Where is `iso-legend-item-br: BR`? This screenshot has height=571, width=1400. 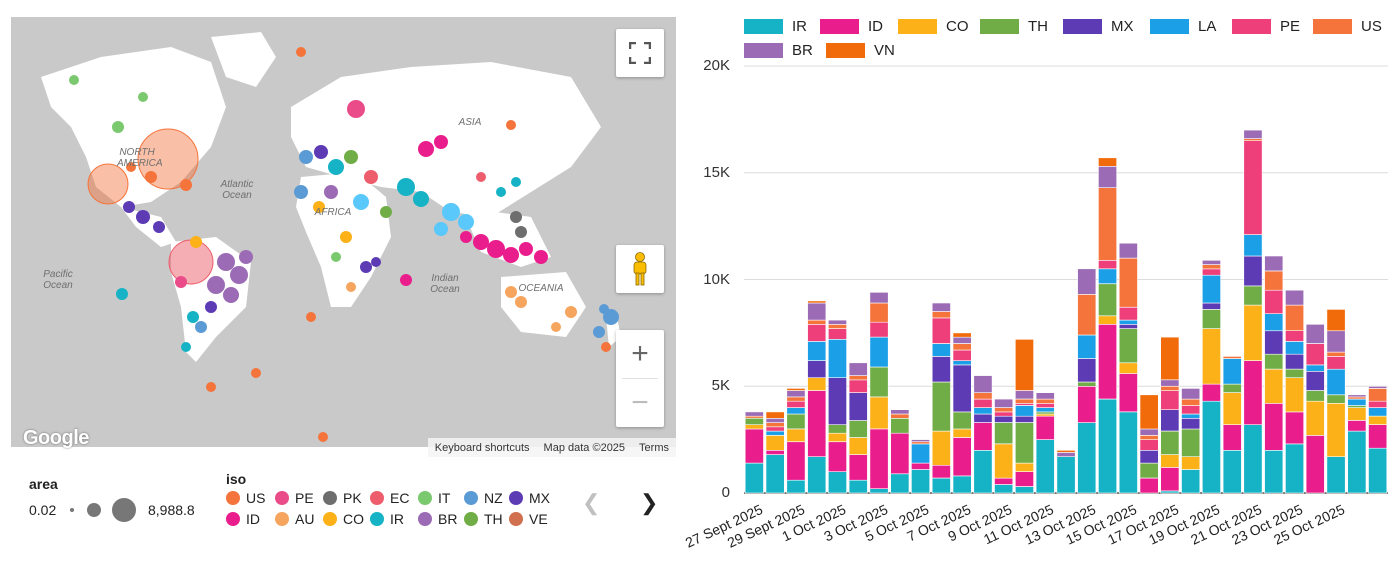
iso-legend-item-br: BR is located at coordinates (437, 519).